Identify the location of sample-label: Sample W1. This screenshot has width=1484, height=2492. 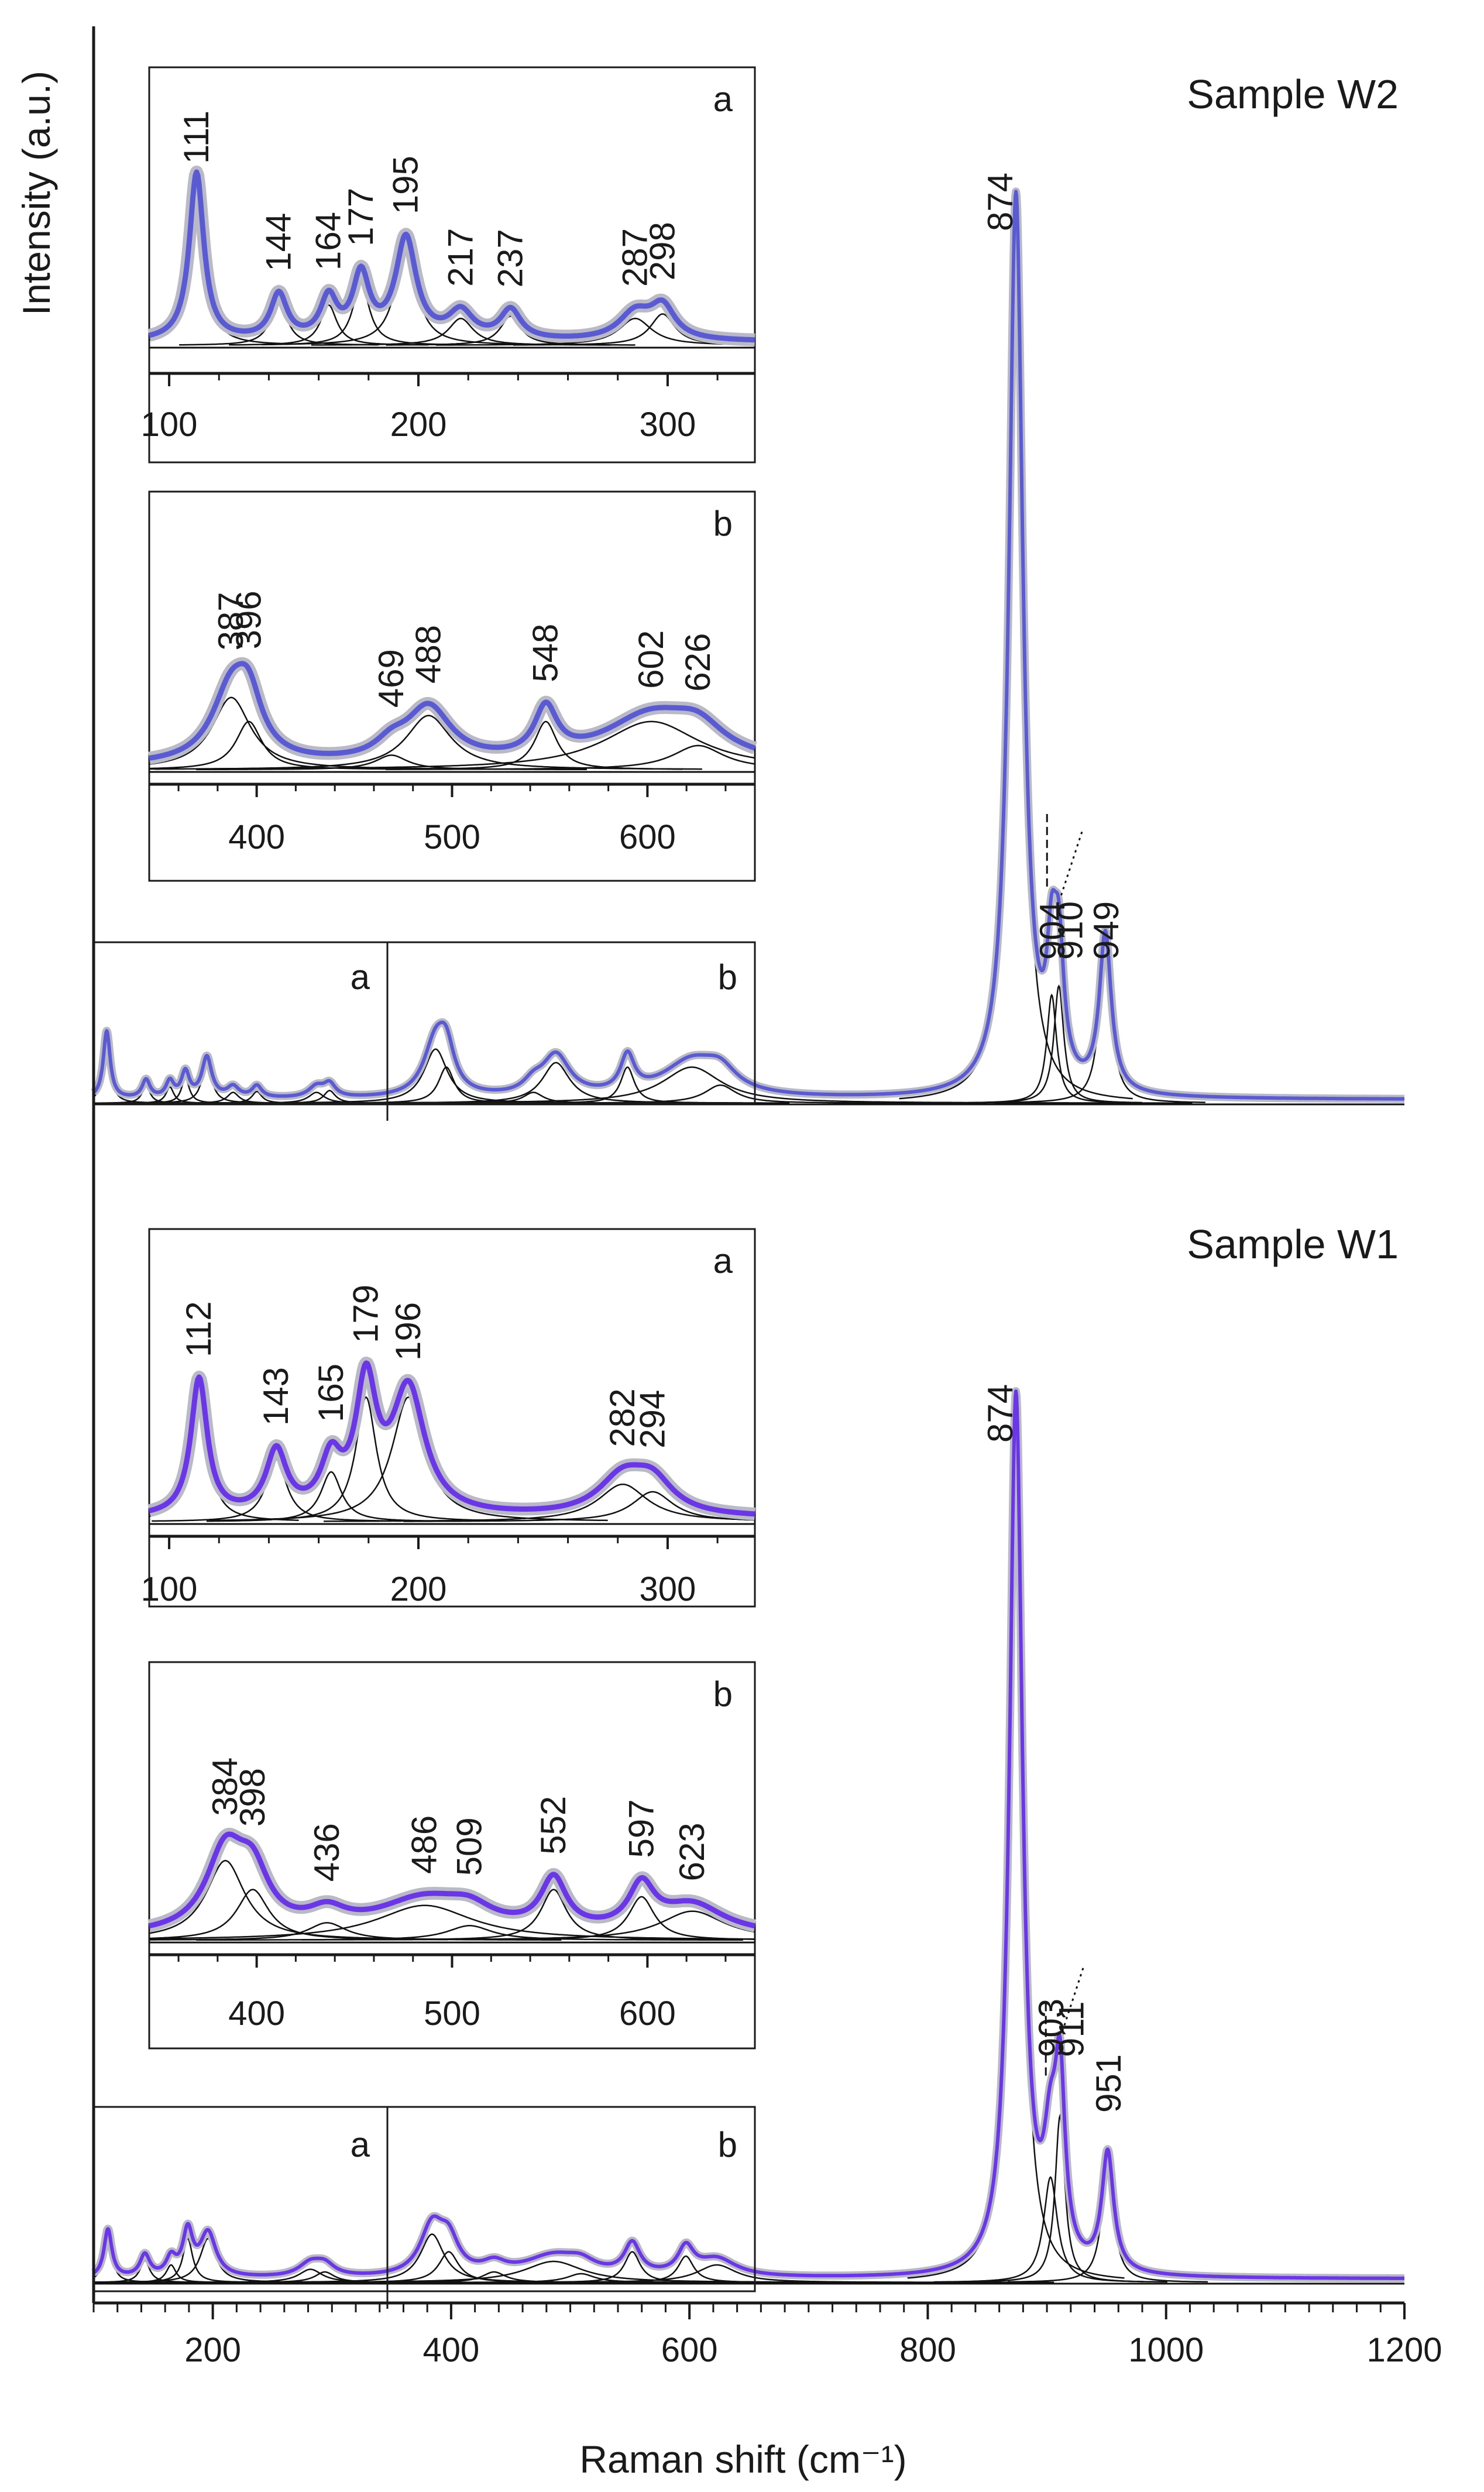
(1293, 1244).